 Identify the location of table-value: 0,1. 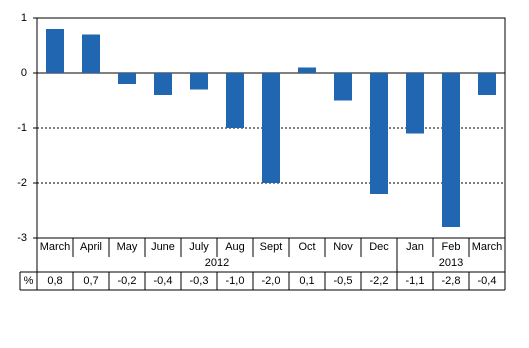
(306, 281).